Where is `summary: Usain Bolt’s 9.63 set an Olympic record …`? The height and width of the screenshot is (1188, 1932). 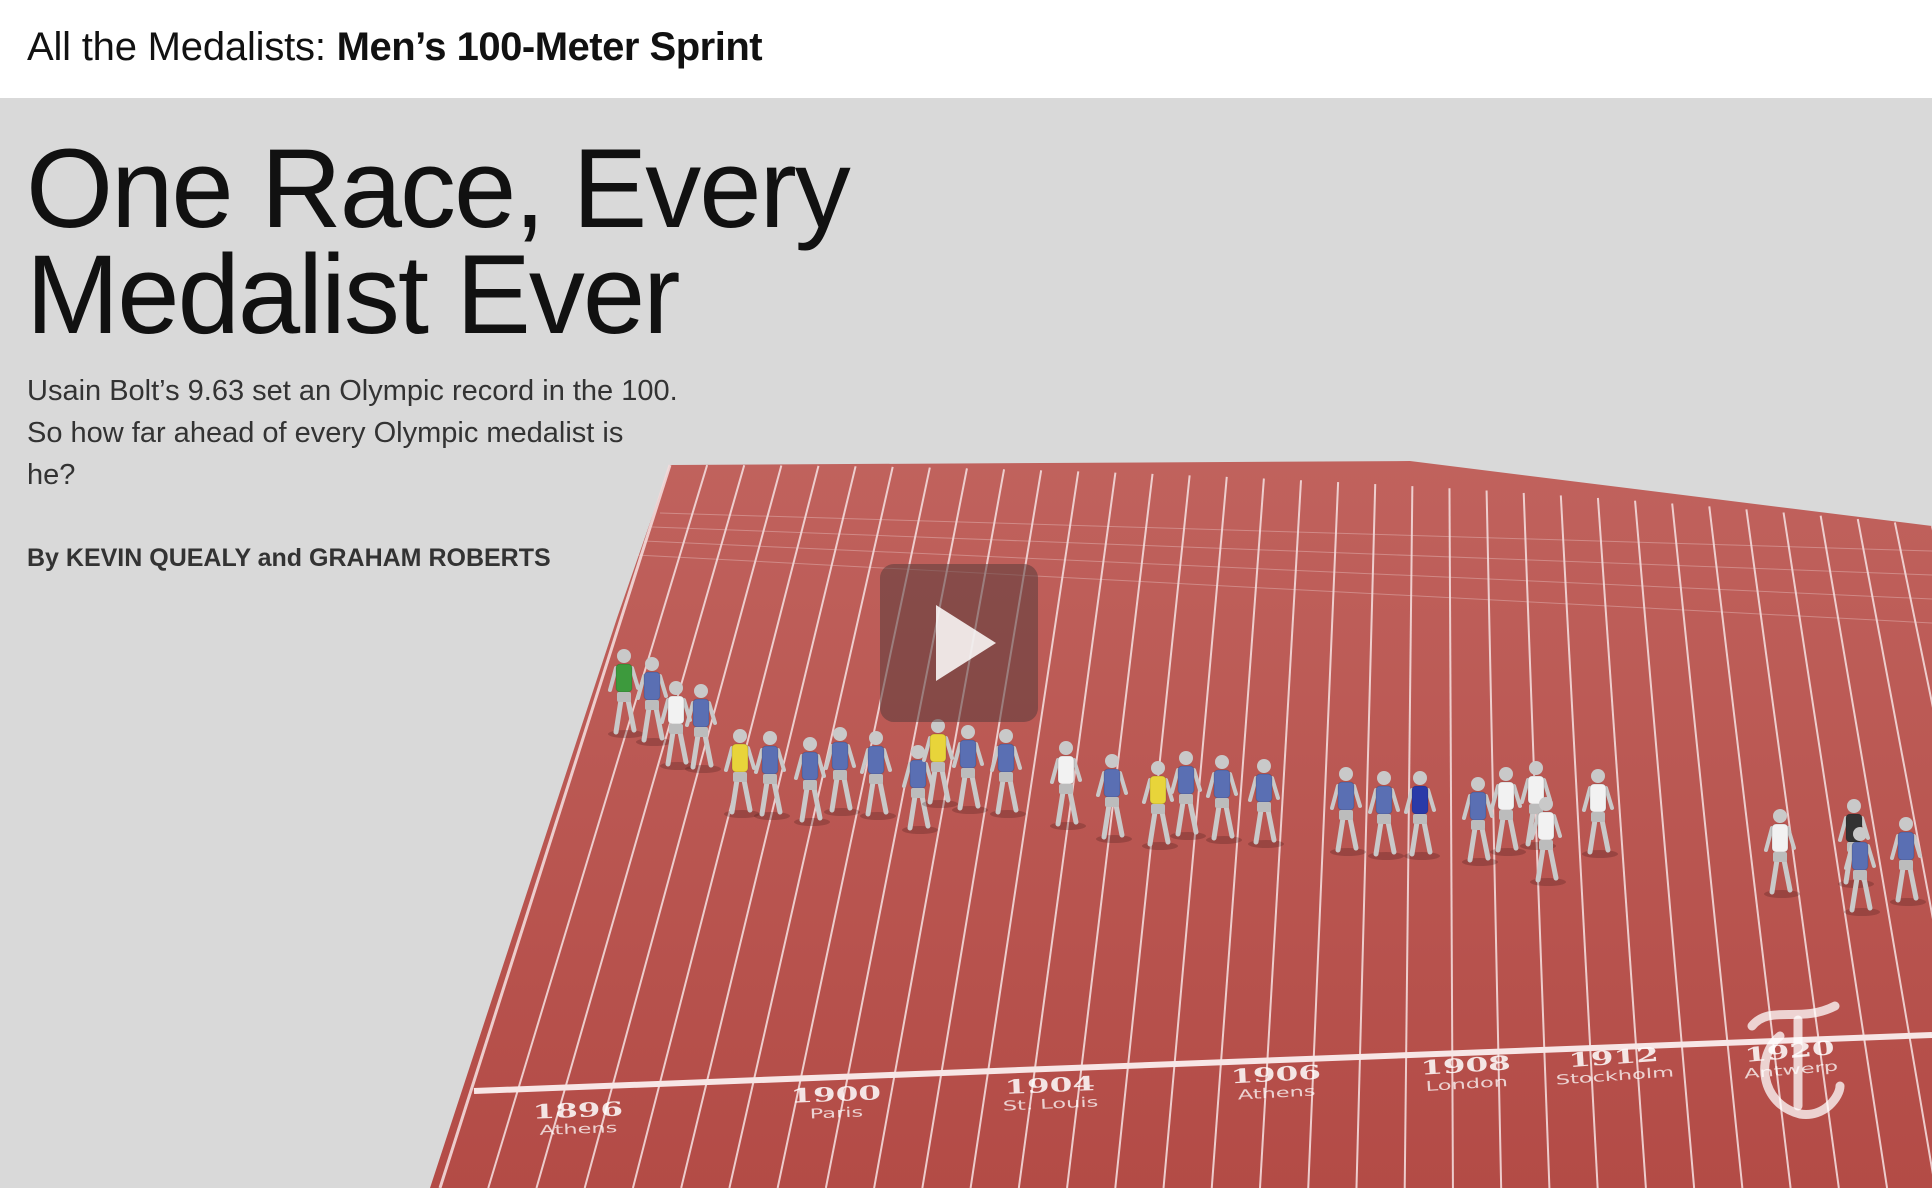 summary: Usain Bolt’s 9.63 set an Olympic record … is located at coordinates (377, 433).